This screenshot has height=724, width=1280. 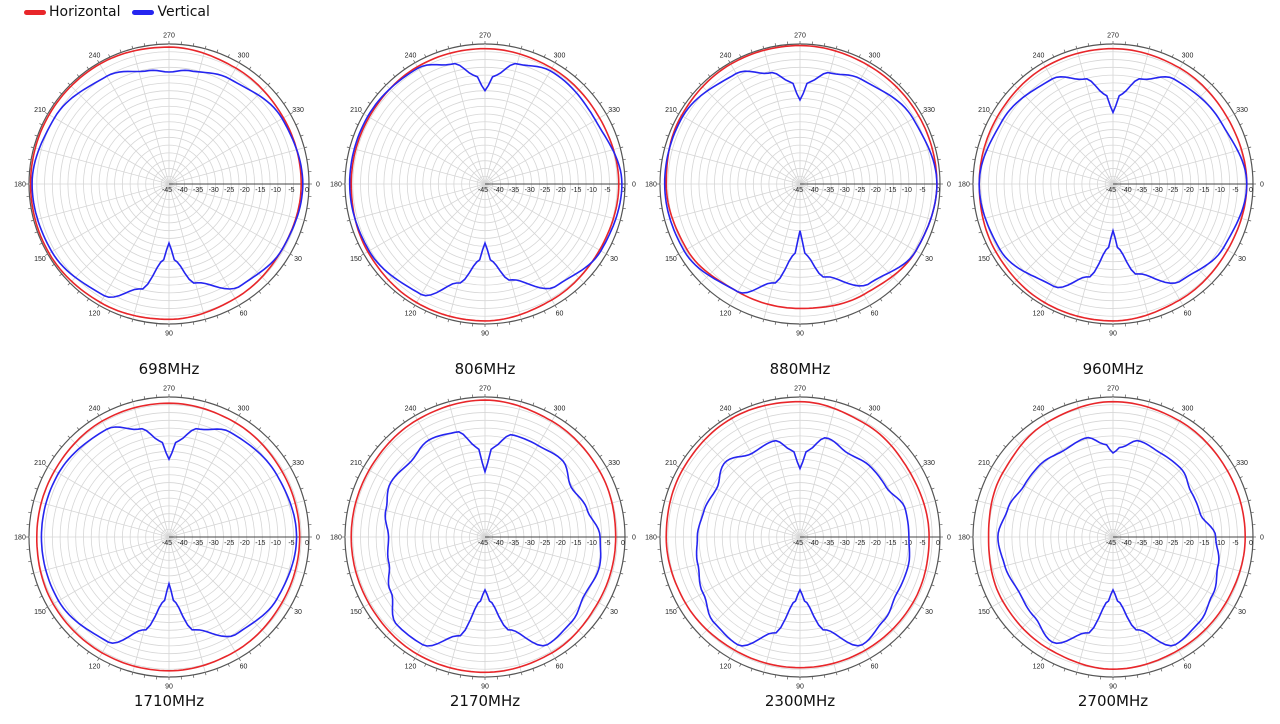 I want to click on angle-label: 60, so click(x=1188, y=667).